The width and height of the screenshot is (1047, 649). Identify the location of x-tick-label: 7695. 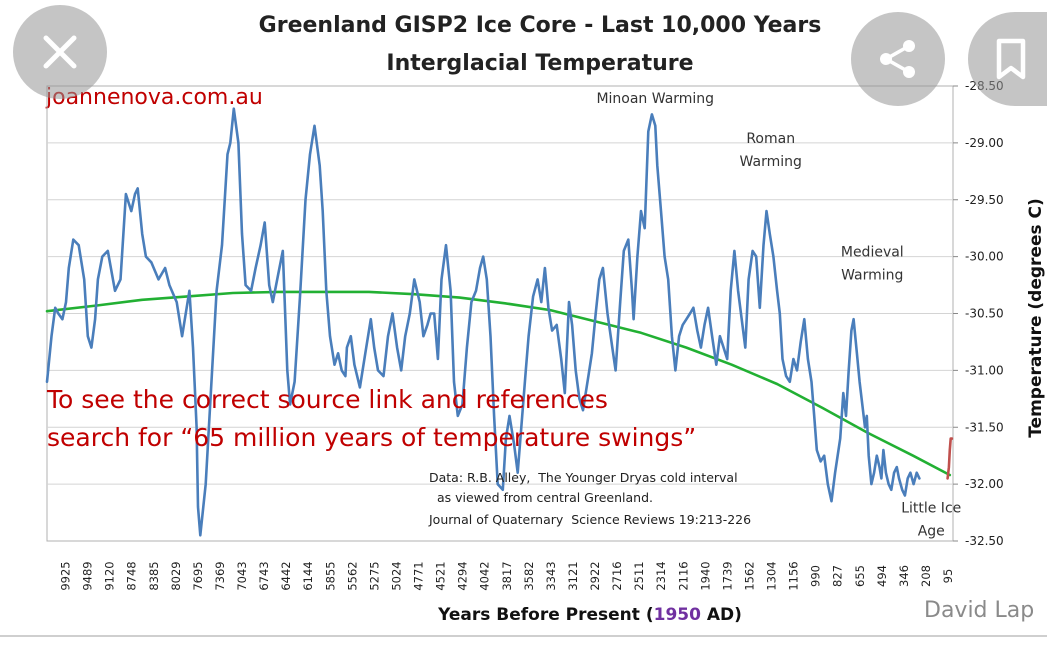
(198, 575).